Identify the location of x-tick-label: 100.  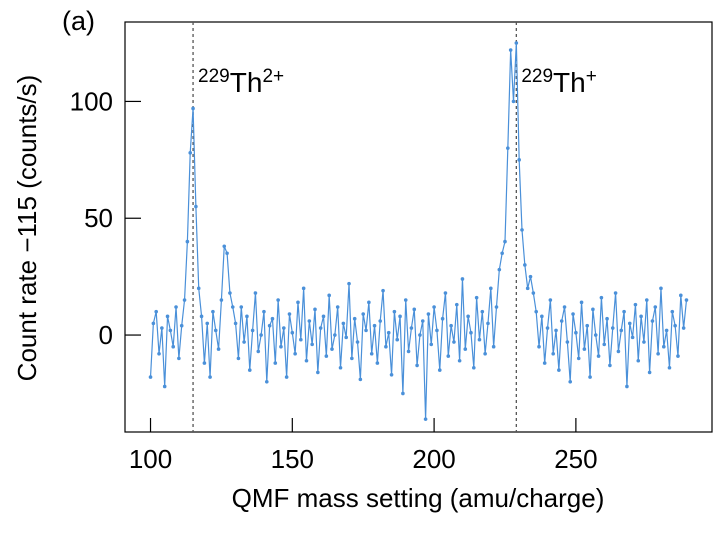
(150, 459).